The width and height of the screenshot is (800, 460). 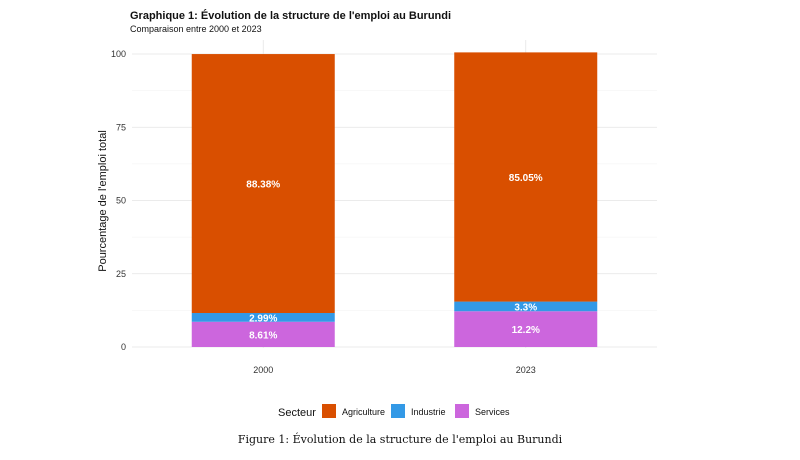 I want to click on bar-segment-agriculture-2023, so click(x=526, y=177).